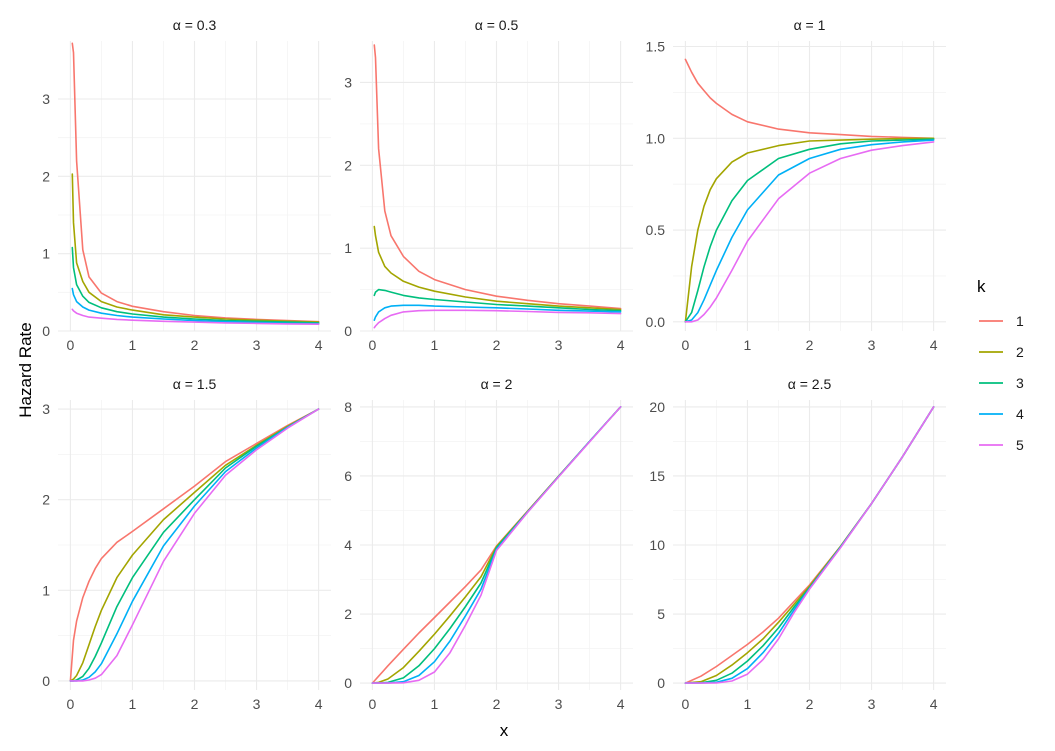 The height and width of the screenshot is (751, 1055). I want to click on y-tick-label: 15, so click(657, 476).